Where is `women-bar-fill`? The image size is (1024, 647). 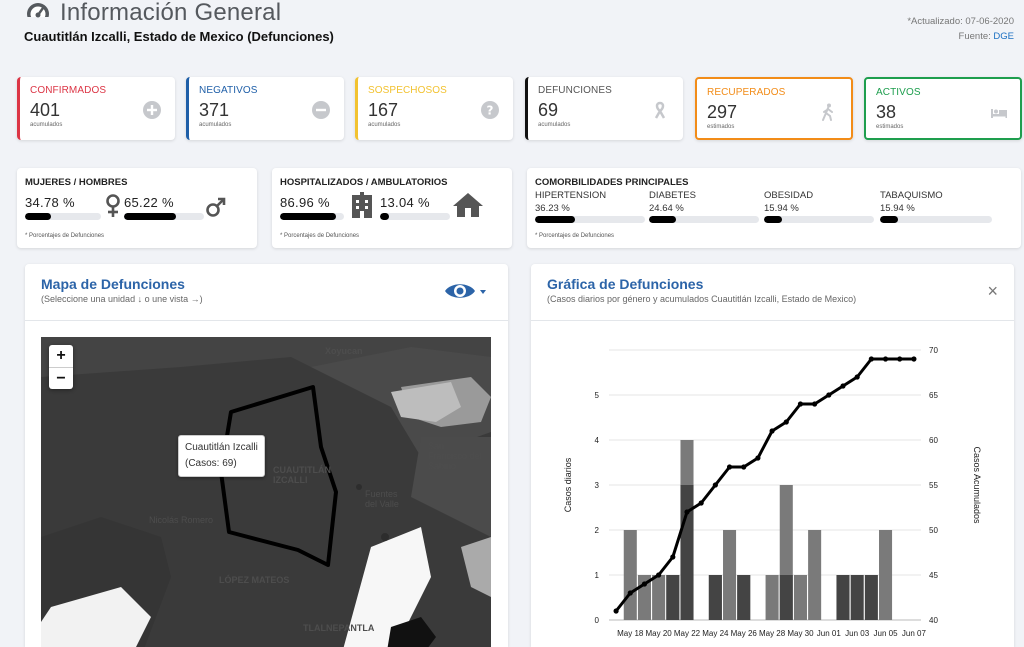 women-bar-fill is located at coordinates (38, 216).